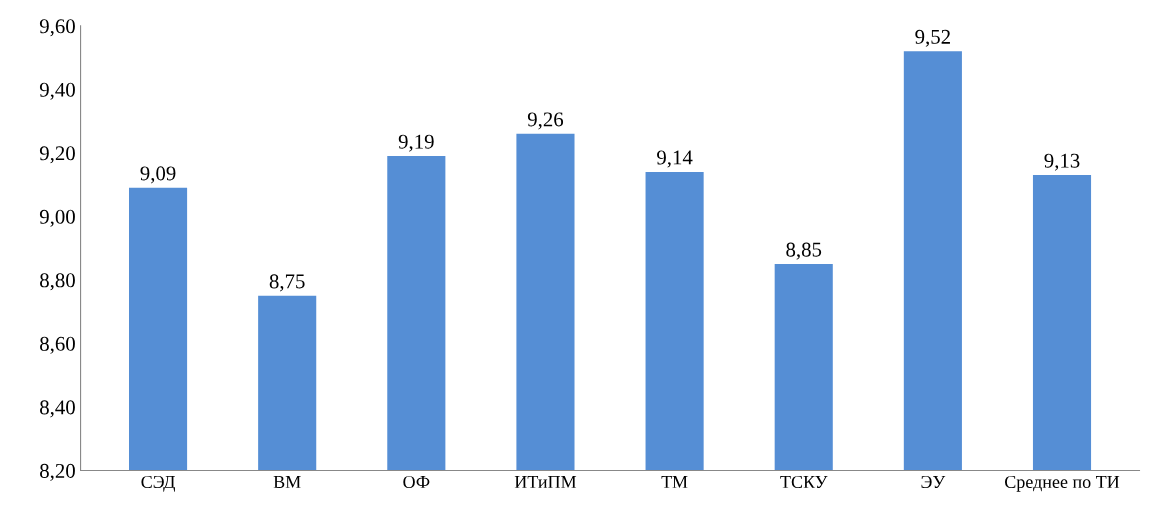  Describe the element at coordinates (57, 409) in the screenshot. I see `y-tick-label: 8,40` at that location.